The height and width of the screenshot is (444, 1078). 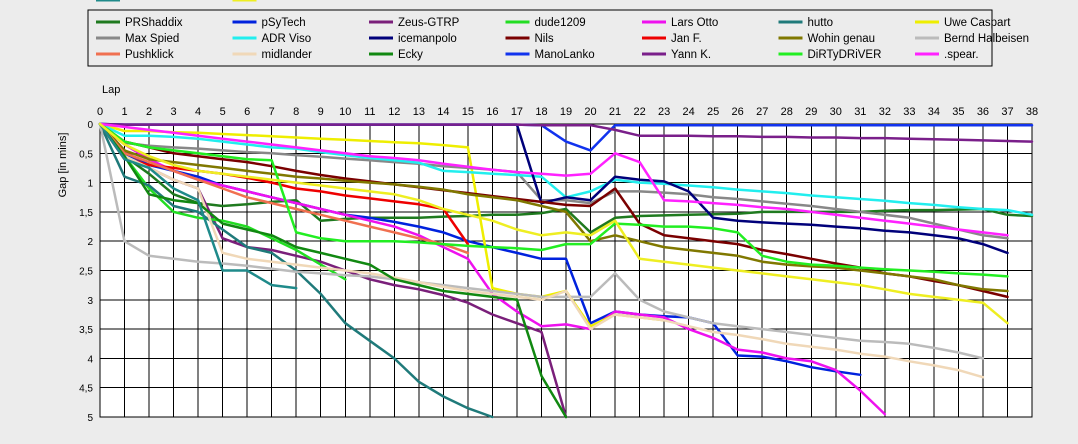 I want to click on x-tick-label: 8, so click(x=296, y=112).